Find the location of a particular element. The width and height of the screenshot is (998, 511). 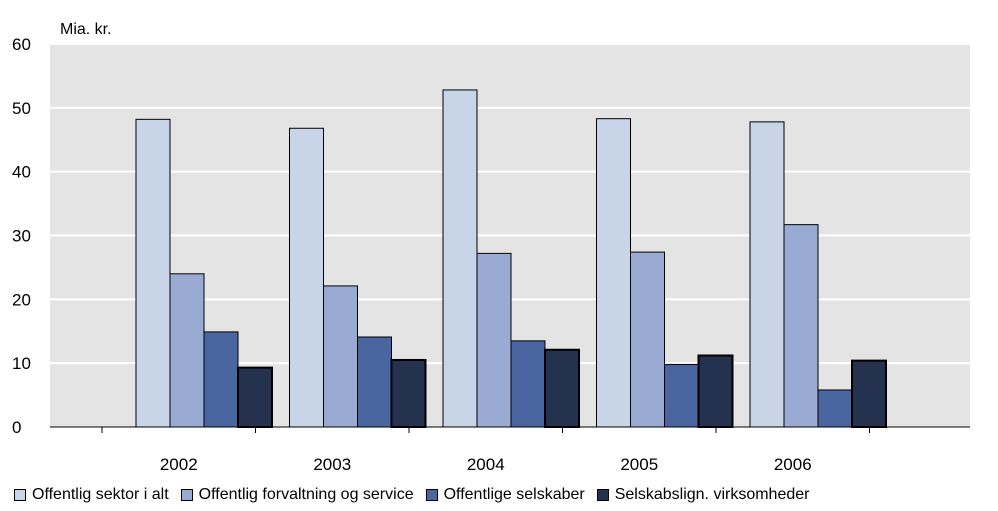

legend-label: Offentlig forvaltning og service is located at coordinates (306, 494).